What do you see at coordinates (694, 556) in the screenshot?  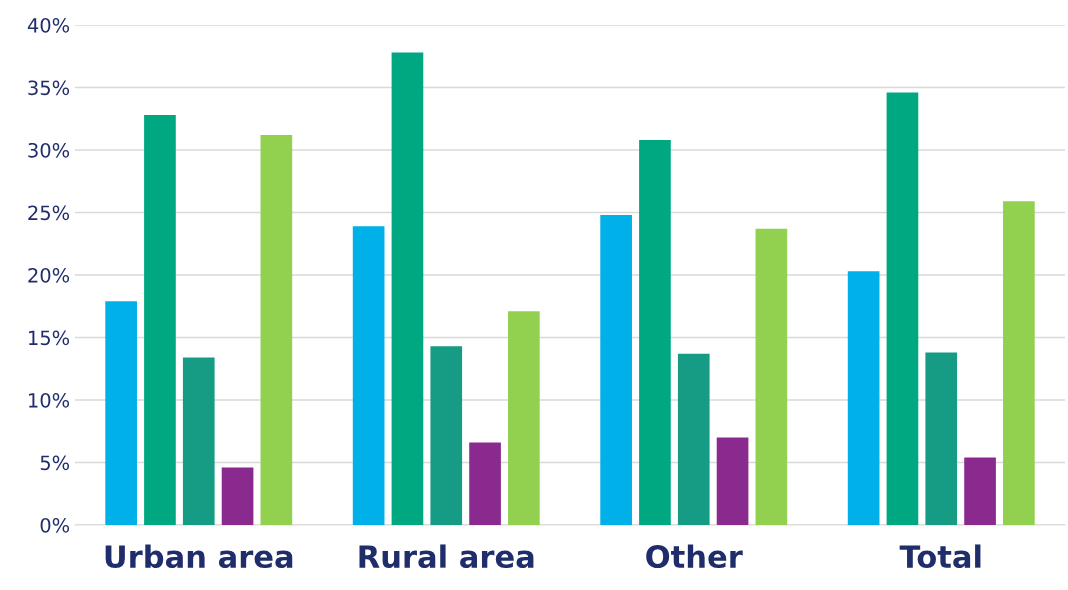 I see `x-tick-label: Other` at bounding box center [694, 556].